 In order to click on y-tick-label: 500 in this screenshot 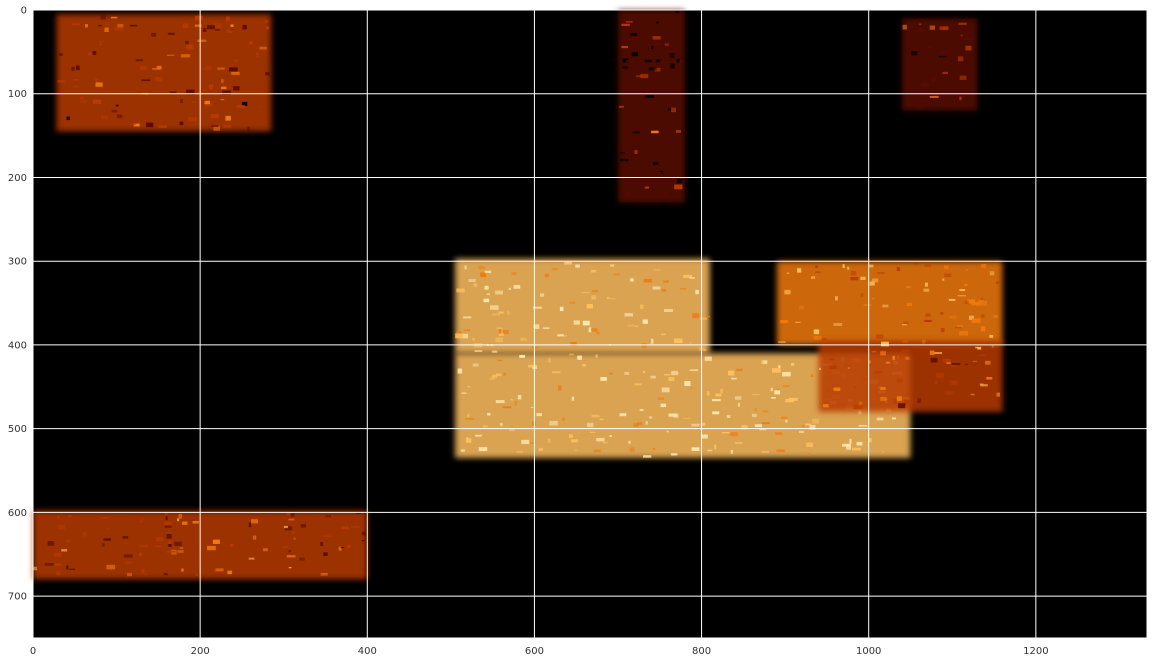, I will do `click(17, 429)`.